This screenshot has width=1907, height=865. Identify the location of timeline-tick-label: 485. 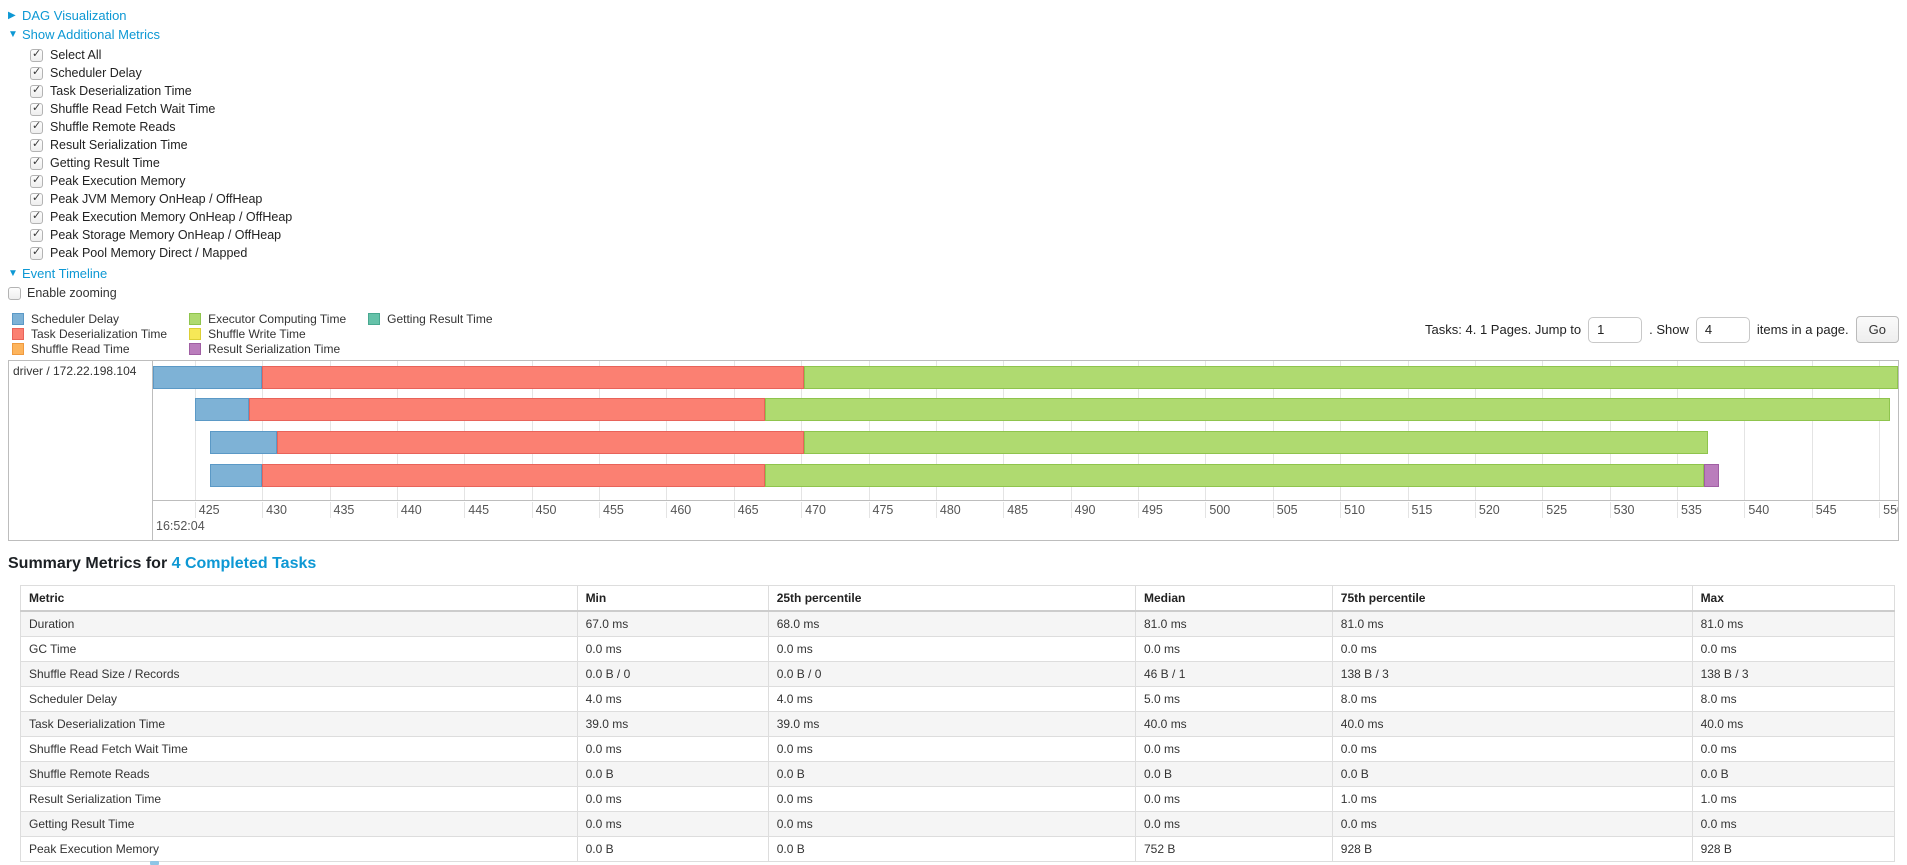
(1018, 510).